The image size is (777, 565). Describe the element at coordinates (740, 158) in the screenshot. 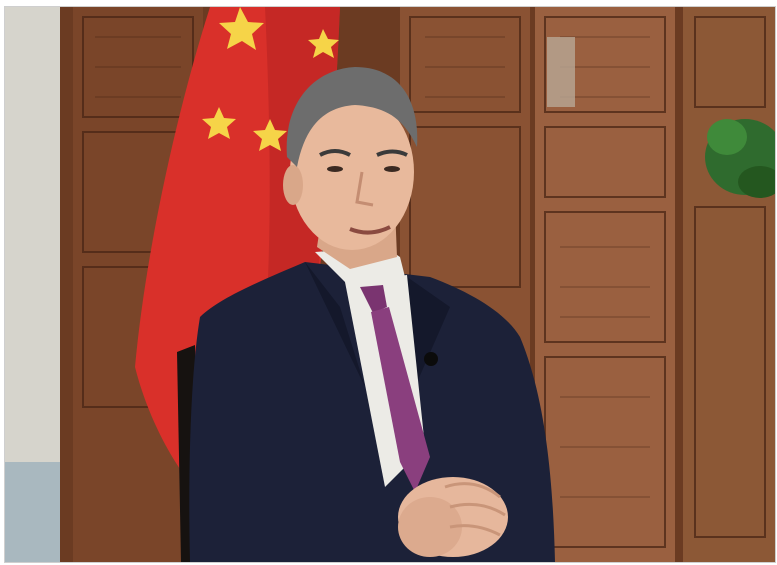

I see `green-plant` at that location.